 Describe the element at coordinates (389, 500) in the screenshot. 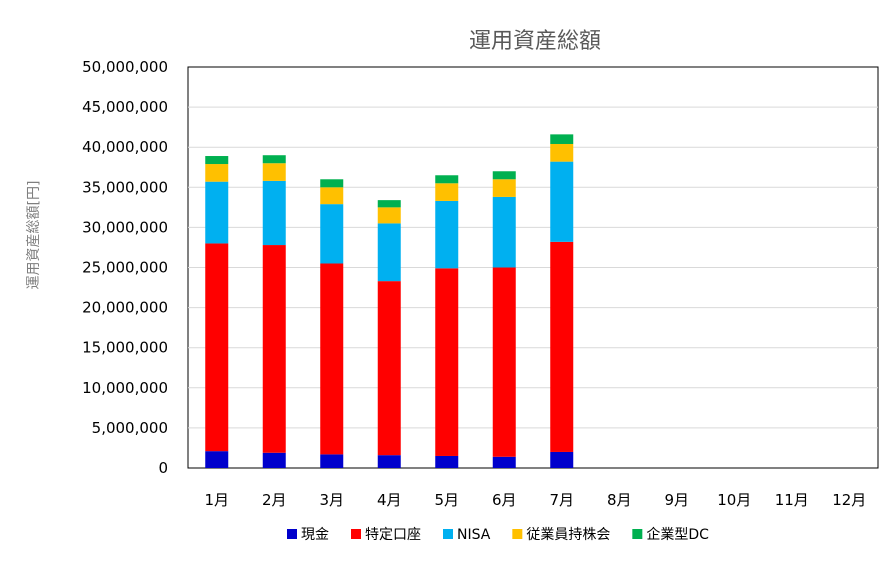

I see `x-tick-label: 4月` at that location.